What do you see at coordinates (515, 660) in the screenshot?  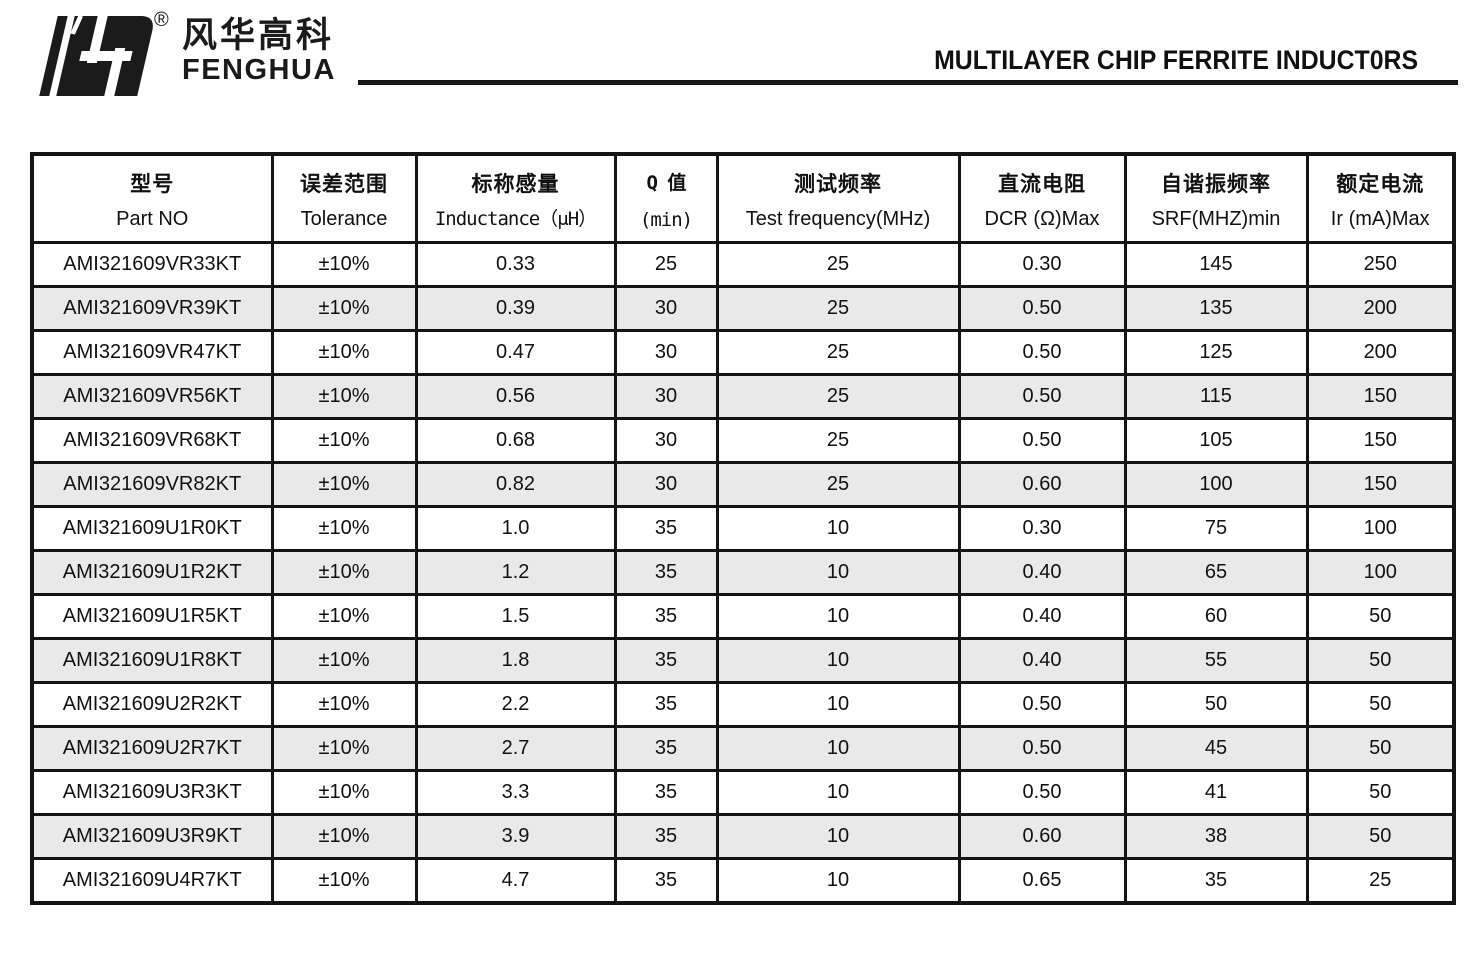 I see `inductance-cell: 1.8` at bounding box center [515, 660].